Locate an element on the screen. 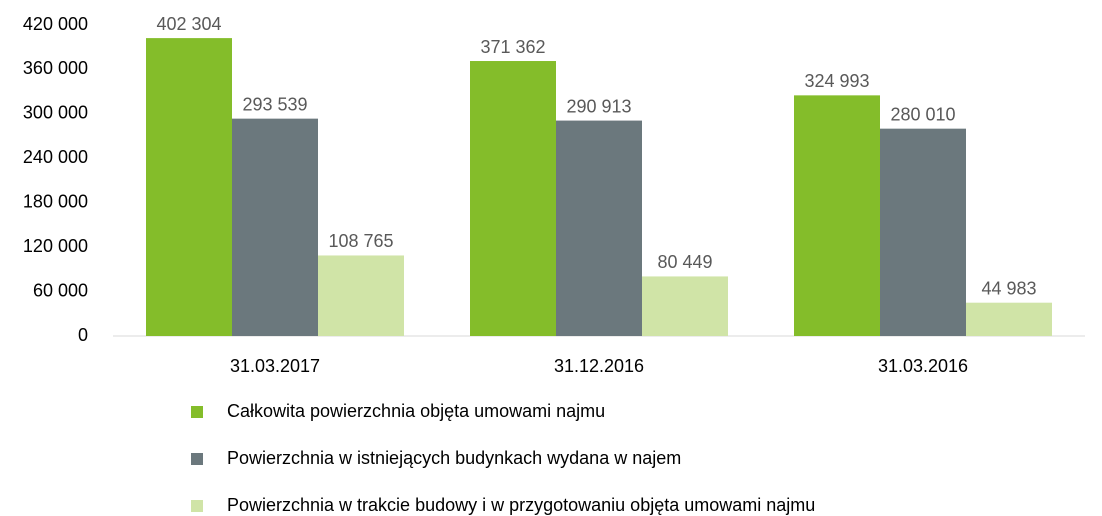 The image size is (1102, 516). x-tick-label: 31.03.2017 is located at coordinates (275, 366).